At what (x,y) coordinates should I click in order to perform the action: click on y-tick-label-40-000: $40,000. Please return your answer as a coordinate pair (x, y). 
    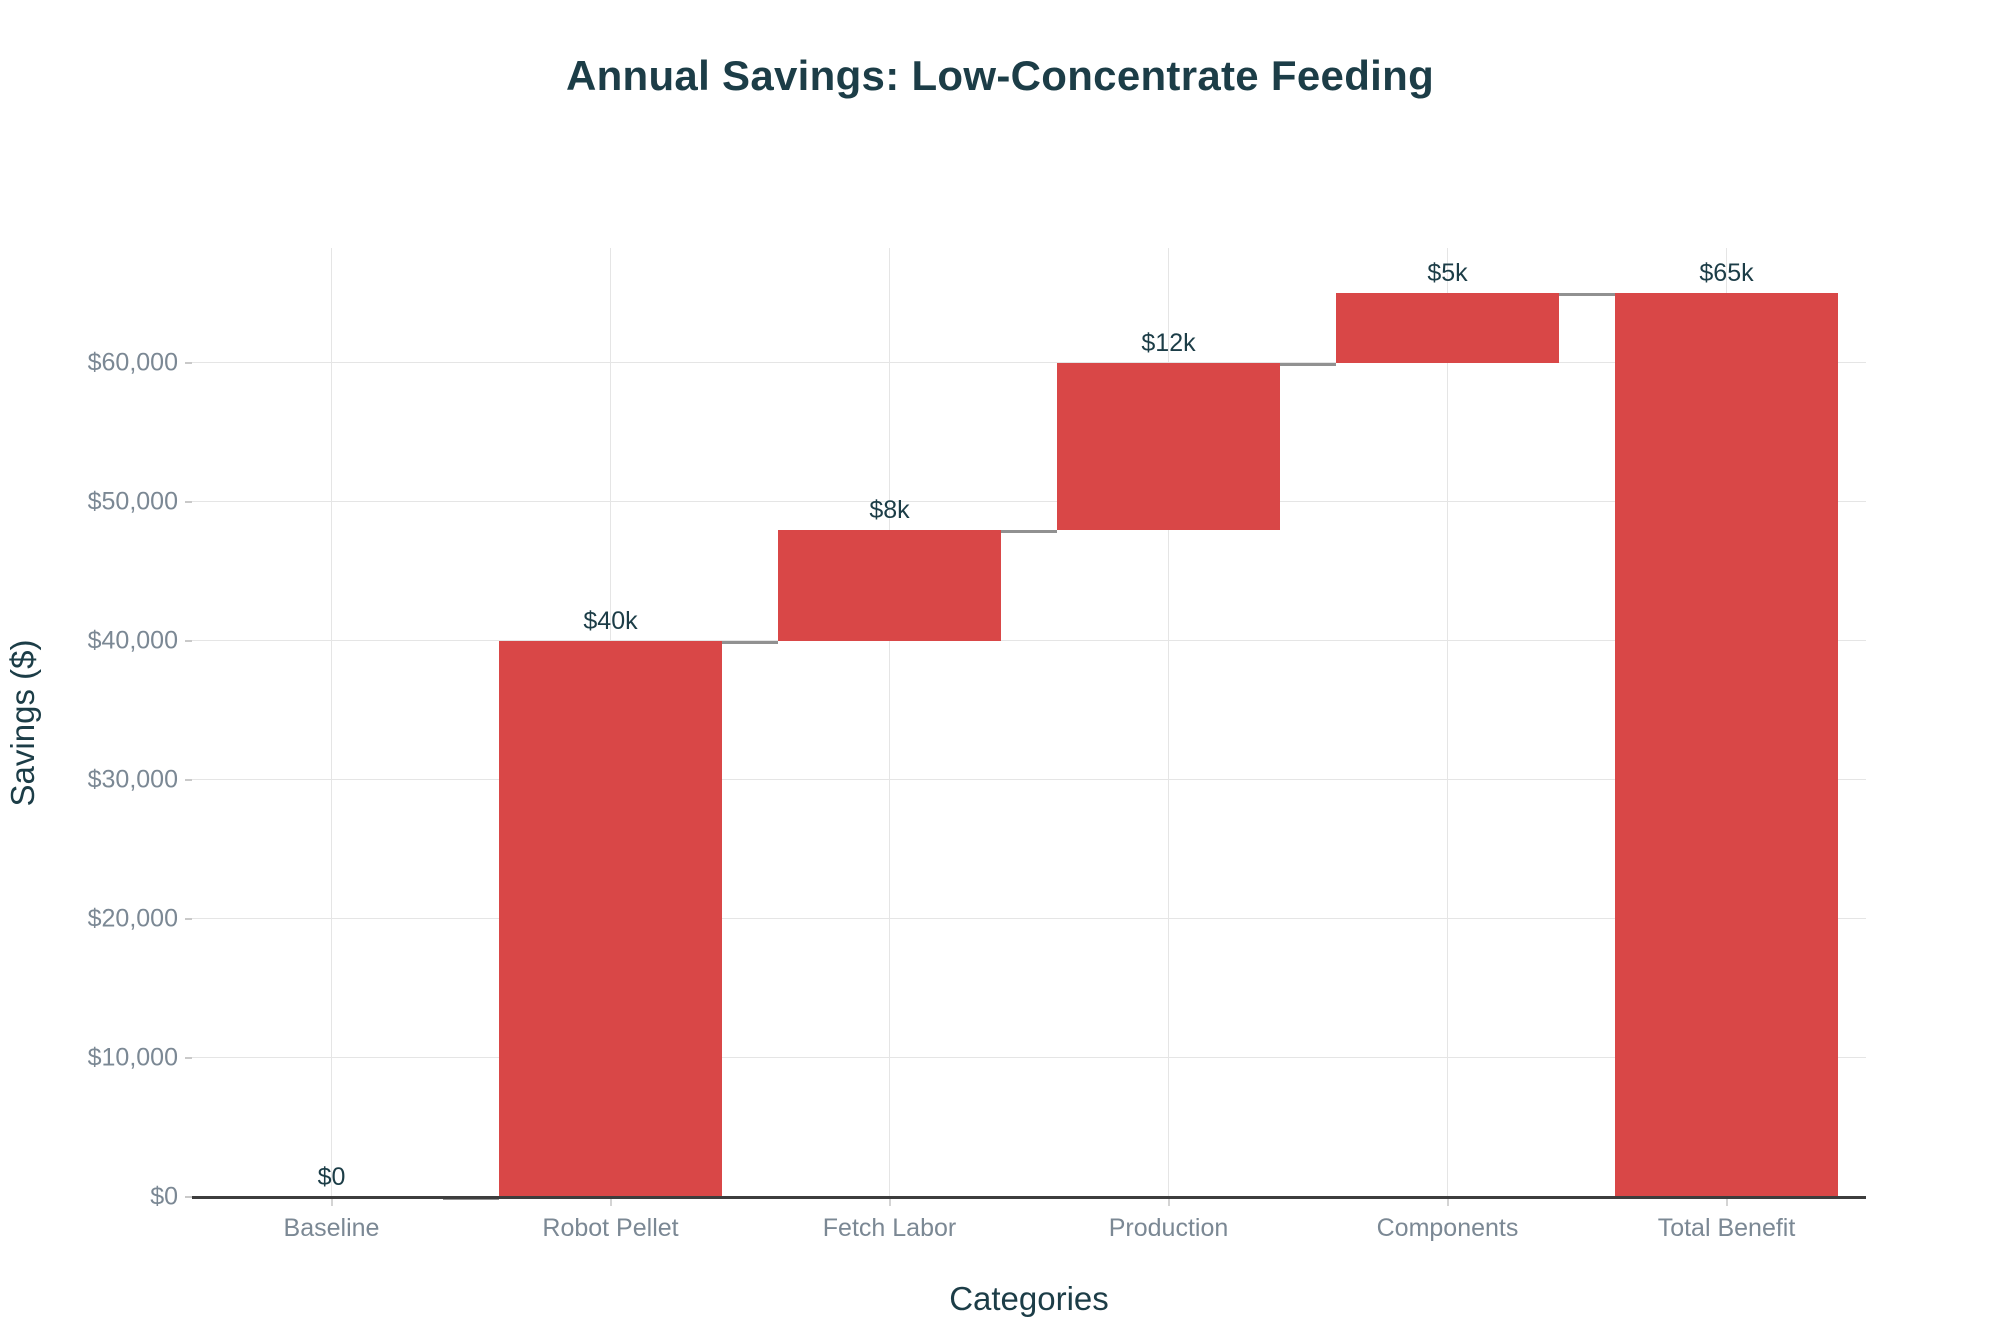
    Looking at the image, I should click on (132, 640).